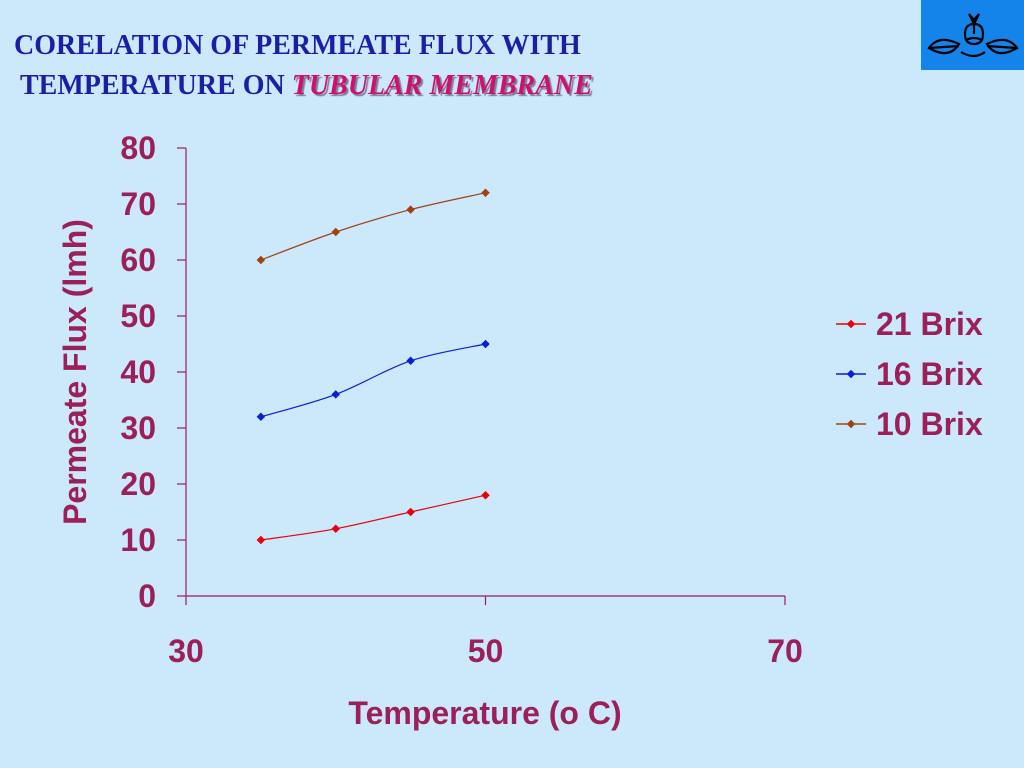 The image size is (1024, 768). I want to click on y-tick-label: 70, so click(138, 204).